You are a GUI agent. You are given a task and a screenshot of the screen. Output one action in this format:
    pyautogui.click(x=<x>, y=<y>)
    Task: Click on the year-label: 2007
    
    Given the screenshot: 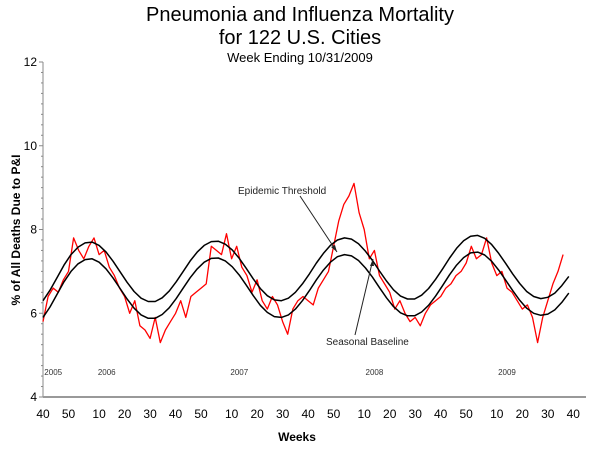 What is the action you would take?
    pyautogui.click(x=239, y=372)
    